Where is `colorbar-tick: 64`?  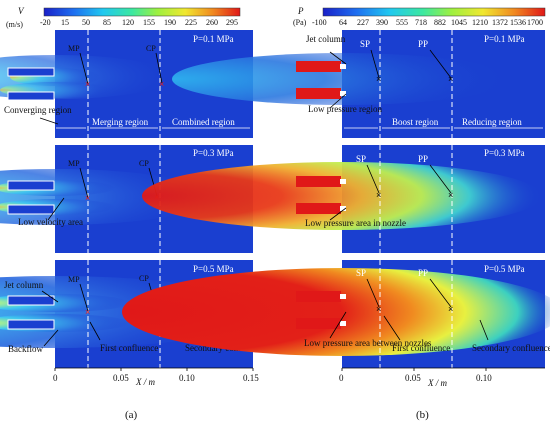 colorbar-tick: 64 is located at coordinates (343, 22).